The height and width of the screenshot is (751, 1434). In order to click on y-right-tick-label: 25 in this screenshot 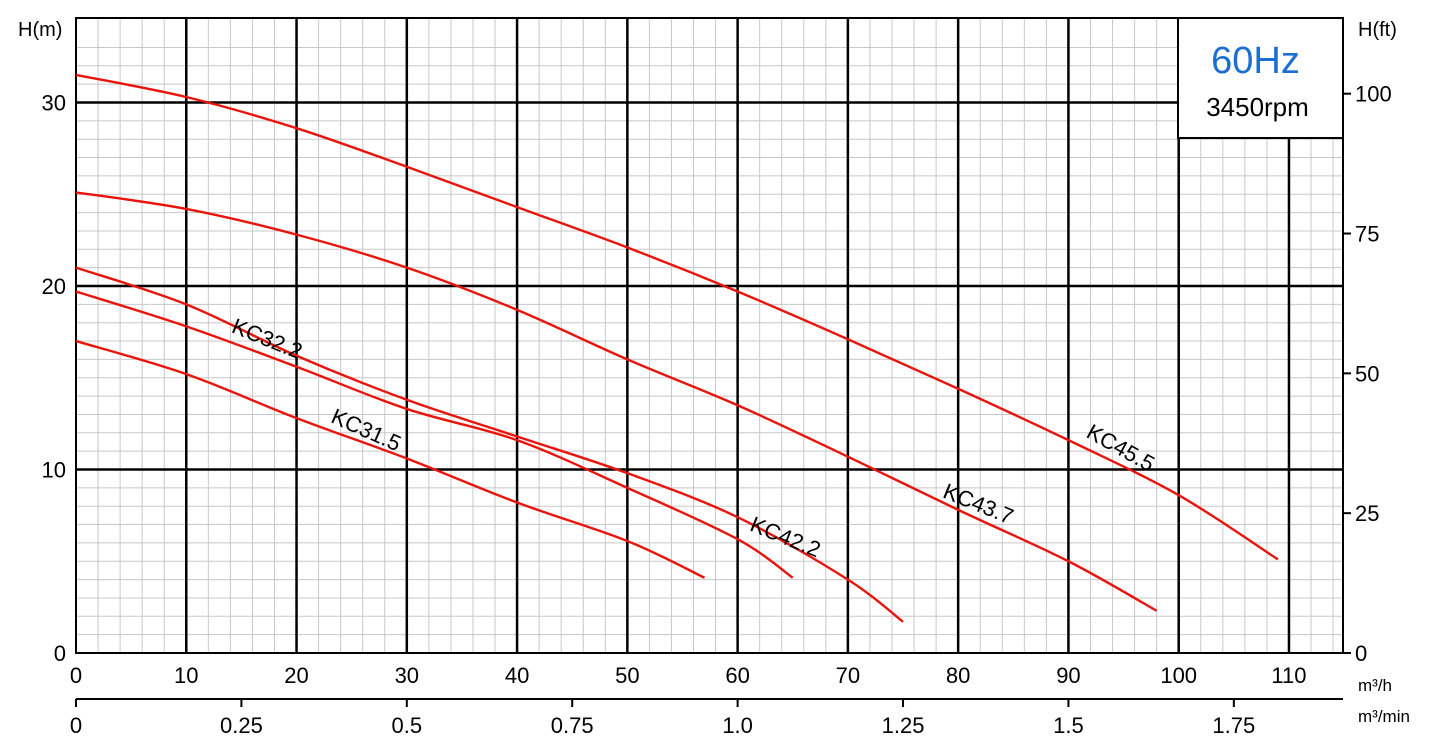, I will do `click(1367, 513)`.